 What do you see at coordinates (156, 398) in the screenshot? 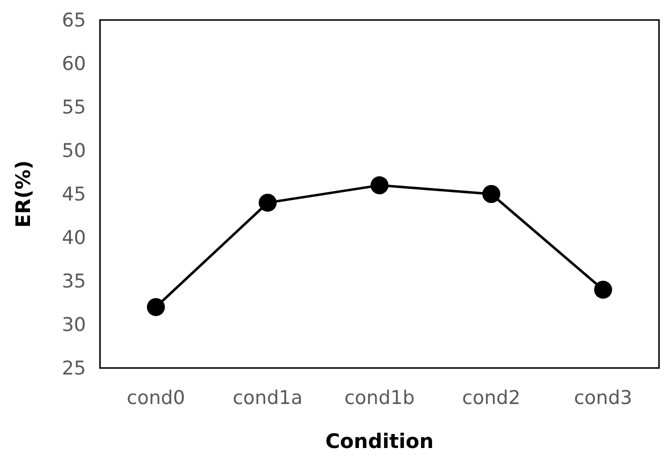
I see `x-tick-label: cond0` at bounding box center [156, 398].